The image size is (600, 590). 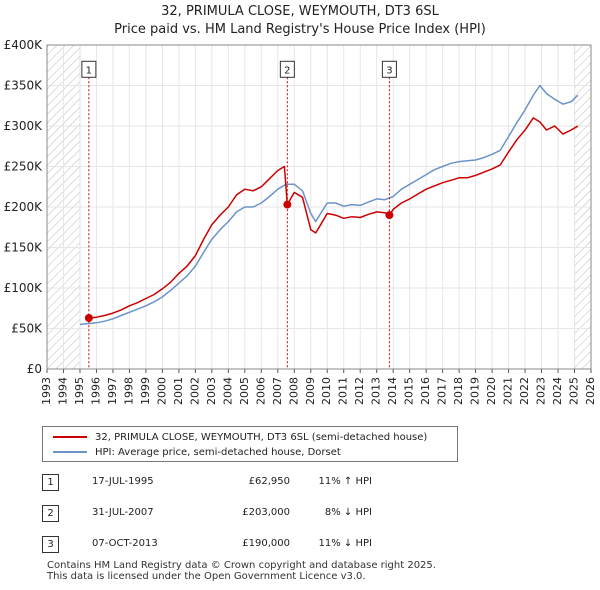 I want to click on x-tick-label: 2000, so click(x=161, y=391).